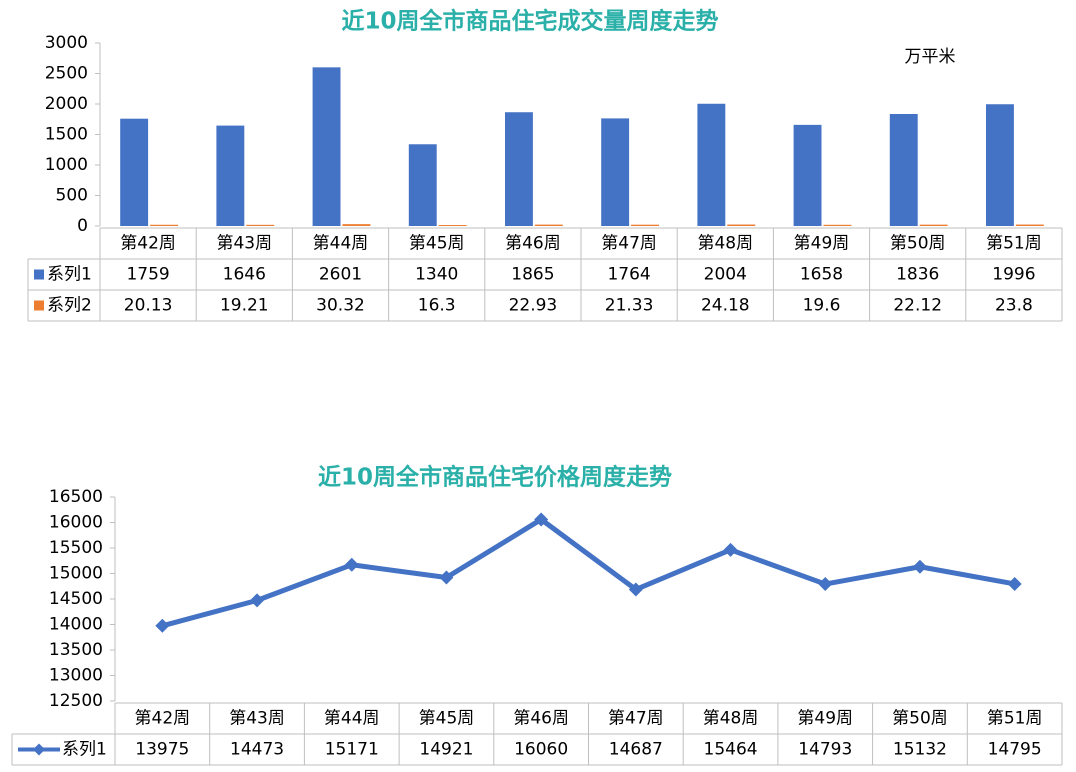  Describe the element at coordinates (69, 306) in the screenshot. I see `legend-label: 系列2` at that location.